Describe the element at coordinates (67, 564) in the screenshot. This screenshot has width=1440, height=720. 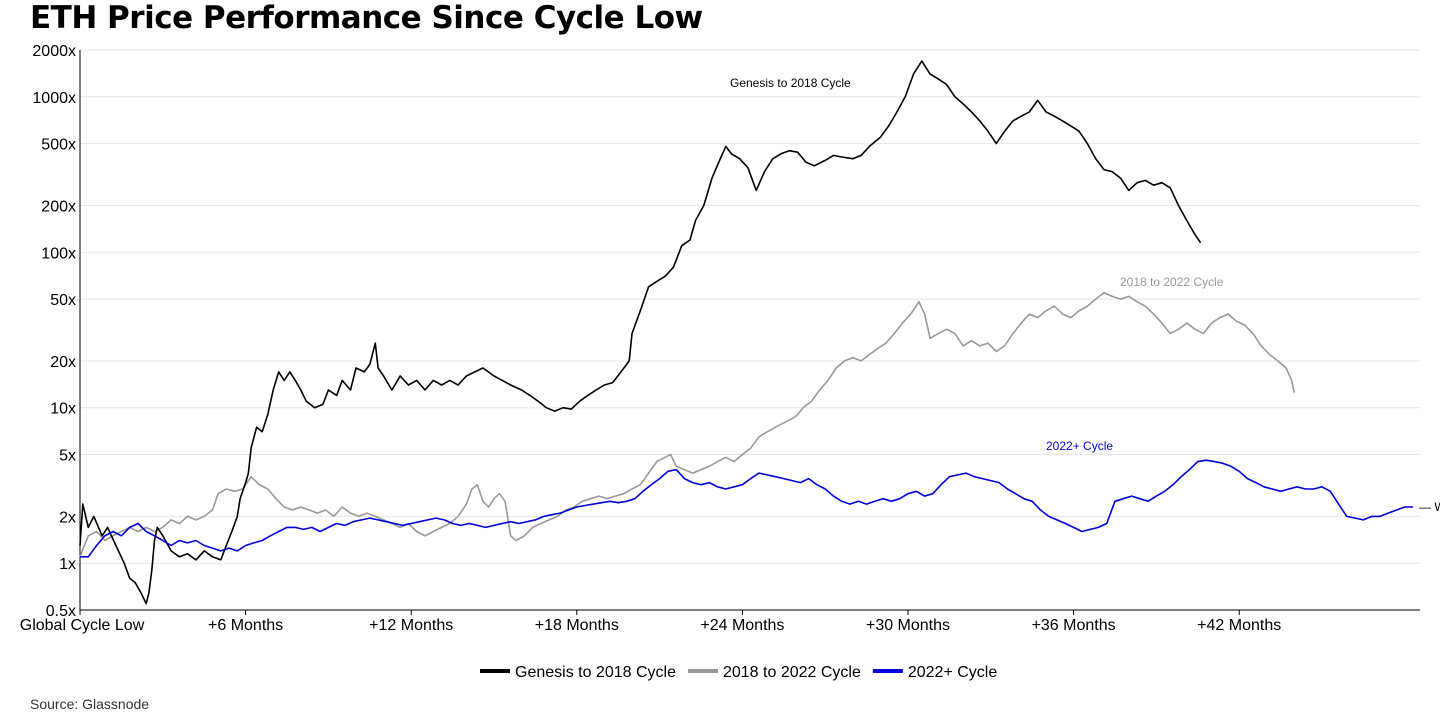
I see `y-tick-label: 1x` at that location.